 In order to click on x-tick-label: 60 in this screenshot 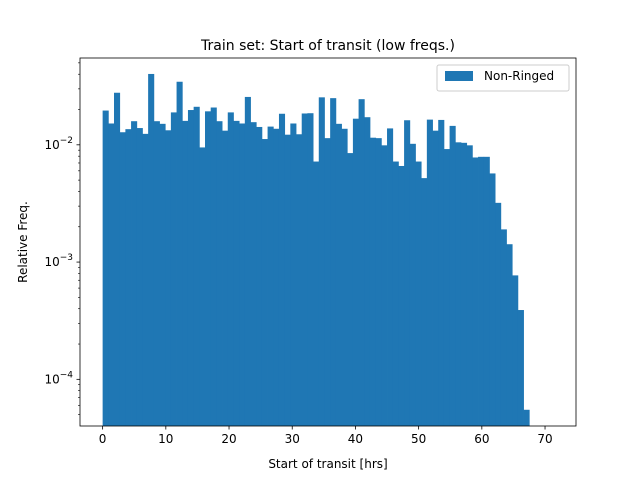, I will do `click(481, 439)`.